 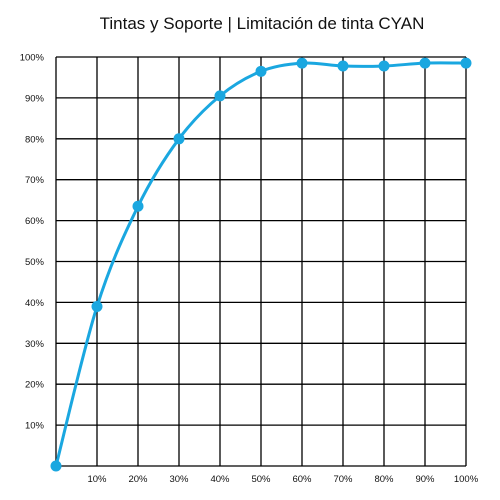 I want to click on y-tick-label: 30%, so click(x=35, y=344).